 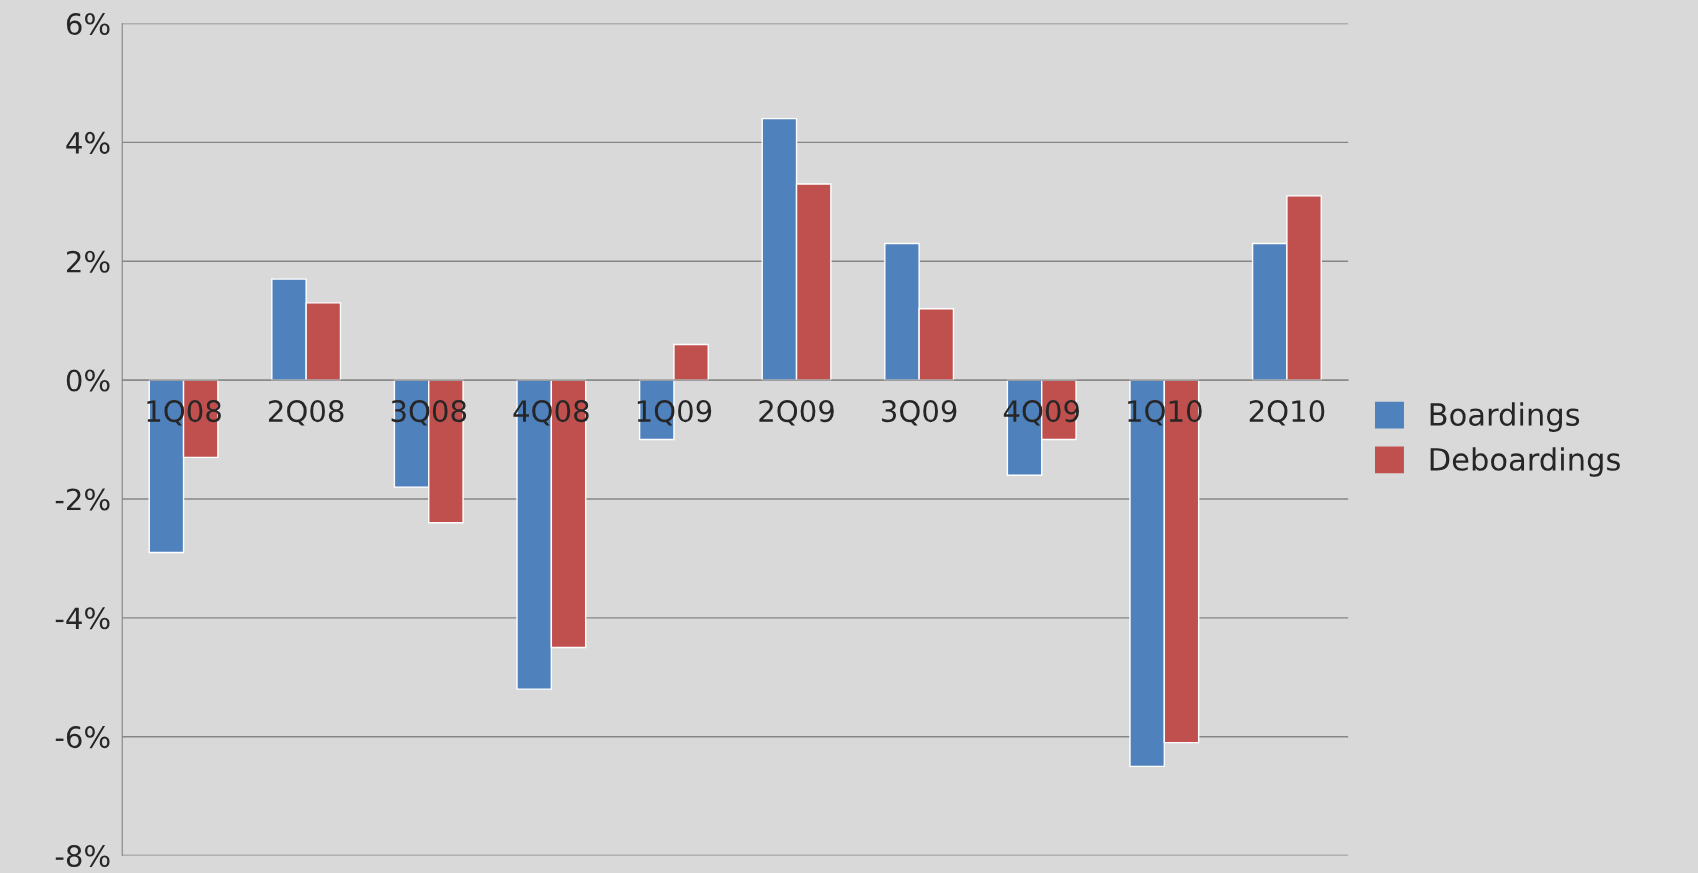 I want to click on legend-label: Deboardings, so click(x=1525, y=462).